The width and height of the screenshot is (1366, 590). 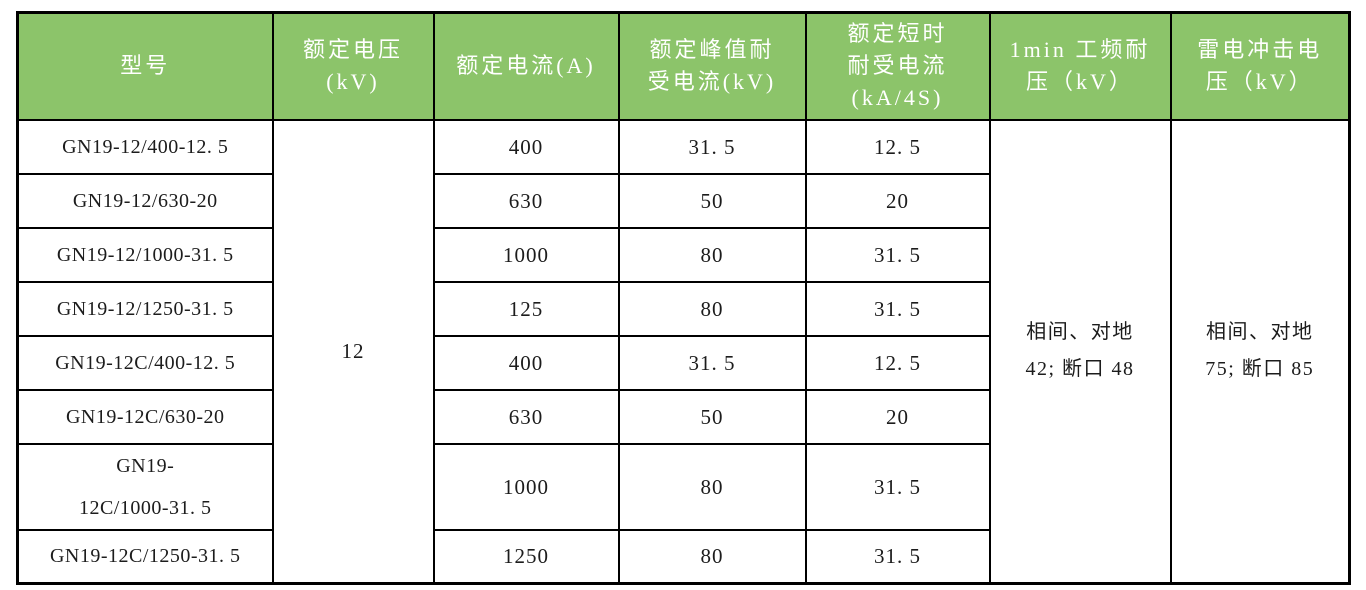 I want to click on column-header-model: 型号, so click(x=145, y=66).